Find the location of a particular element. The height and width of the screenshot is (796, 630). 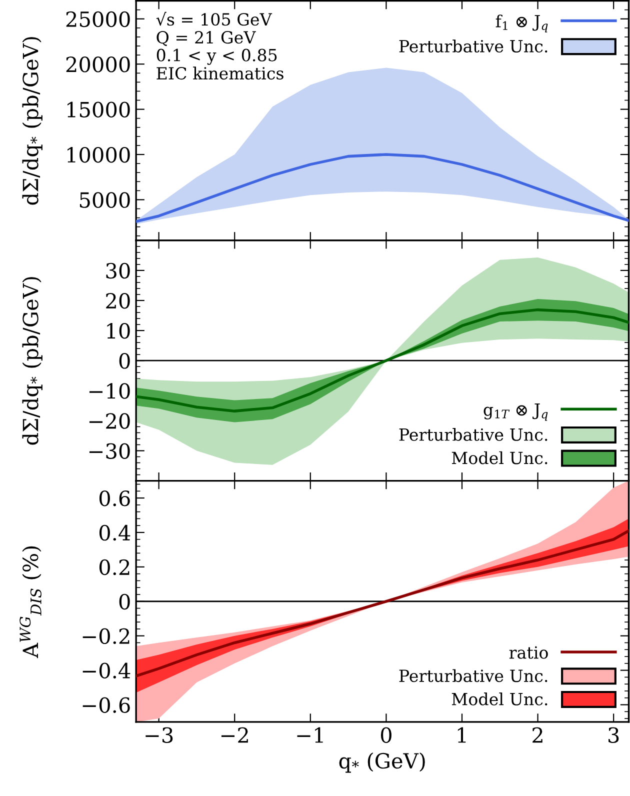

legend-label: f$_{1}$ ⊗ J$_{q}$ is located at coordinates (522, 23).